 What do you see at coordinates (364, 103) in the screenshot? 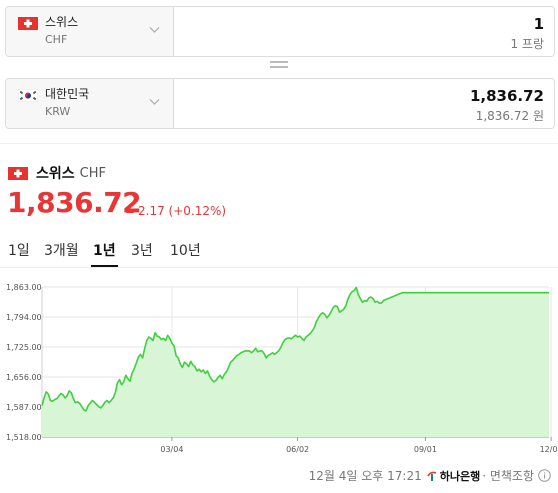
I see `to-amount-field: 1,836.72 1,836.72 원` at bounding box center [364, 103].